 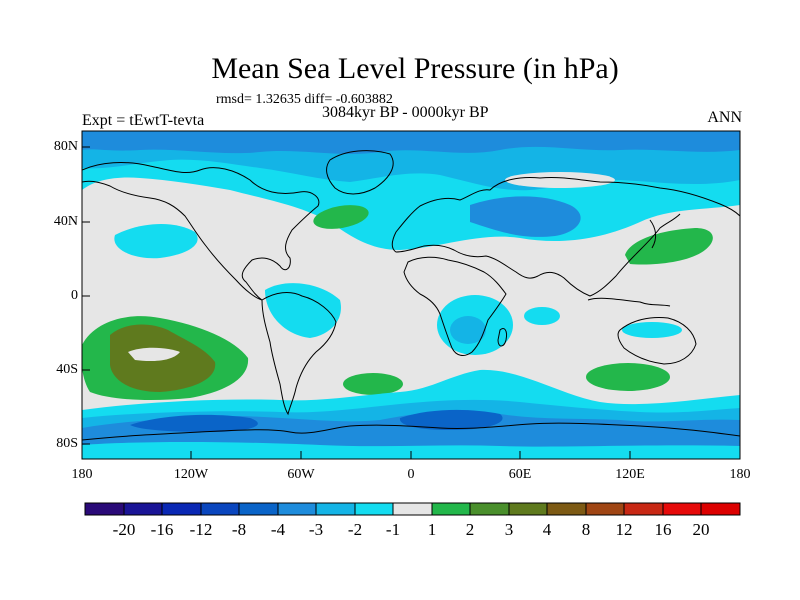 What do you see at coordinates (653, 234) in the screenshot?
I see `japan-coast` at bounding box center [653, 234].